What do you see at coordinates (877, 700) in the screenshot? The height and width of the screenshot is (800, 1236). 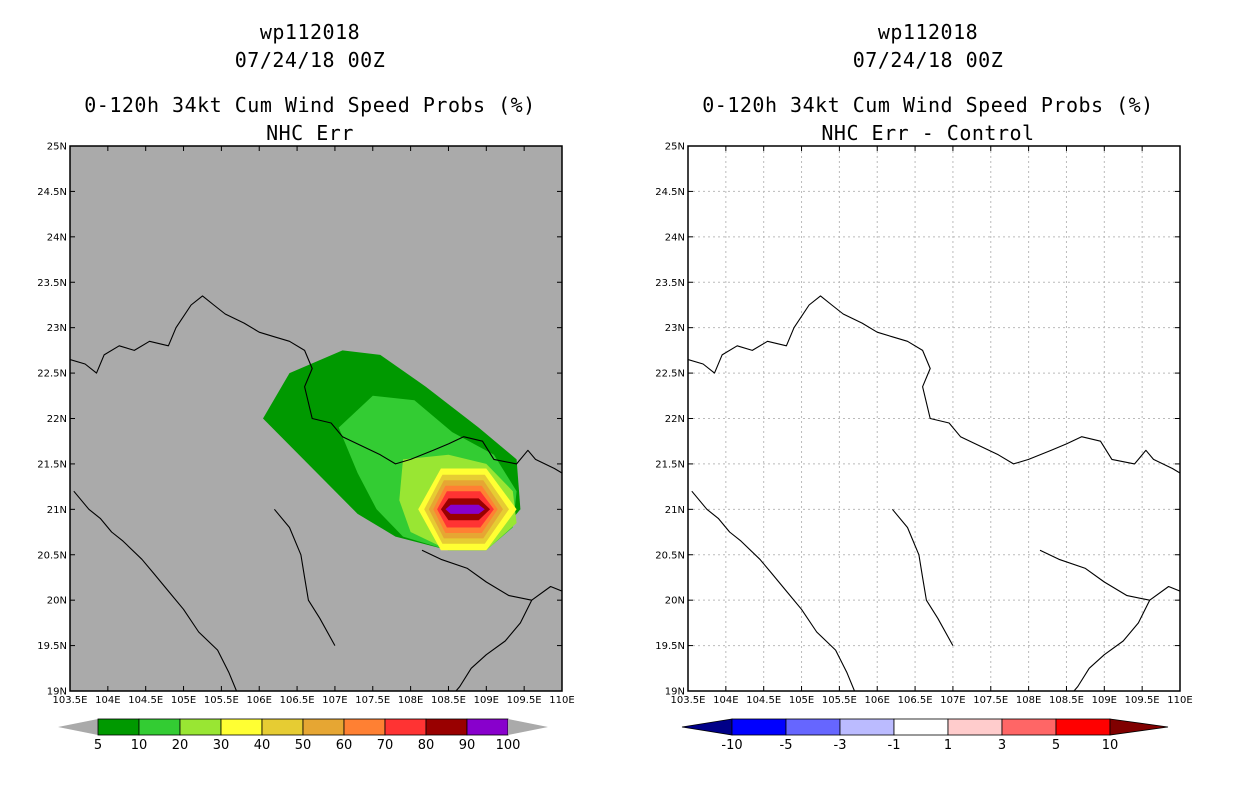 I see `x-tick-label: 106E` at bounding box center [877, 700].